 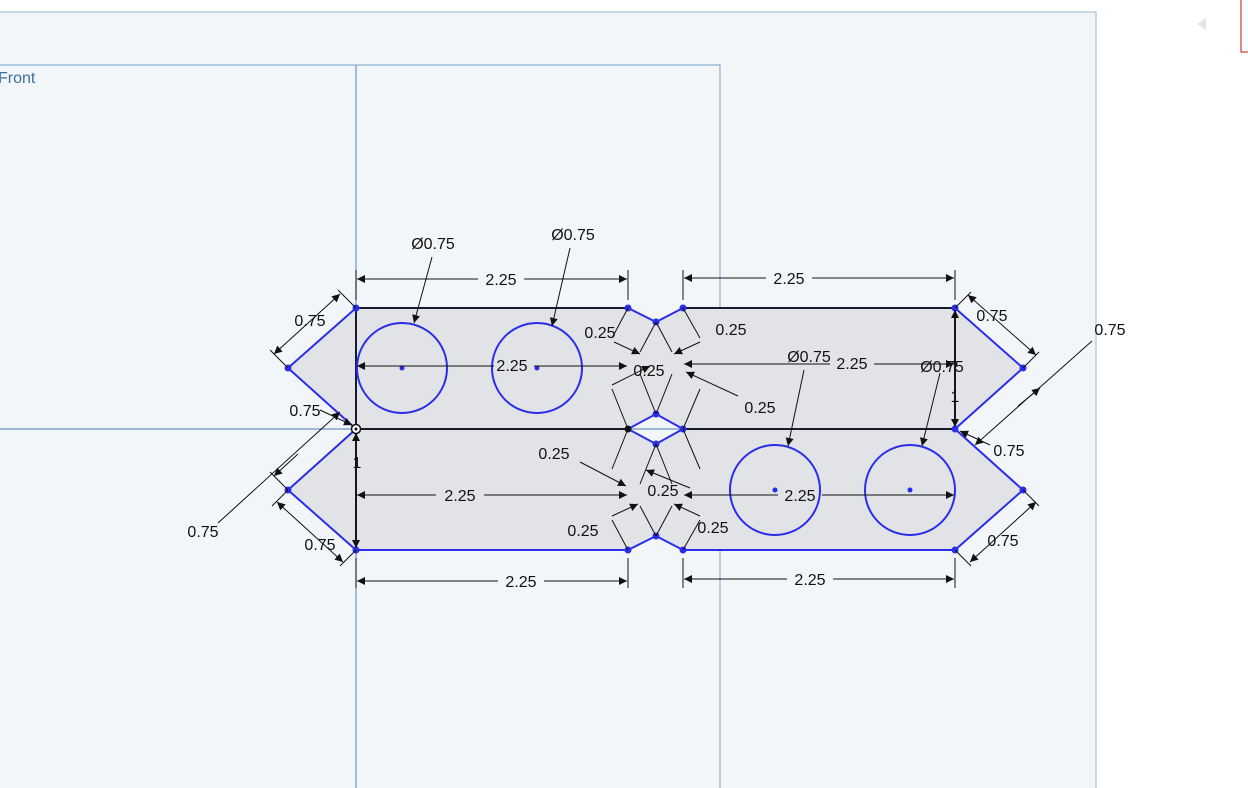 What do you see at coordinates (991, 316) in the screenshot?
I see `dim-right-top-chamfer: 0.75` at bounding box center [991, 316].